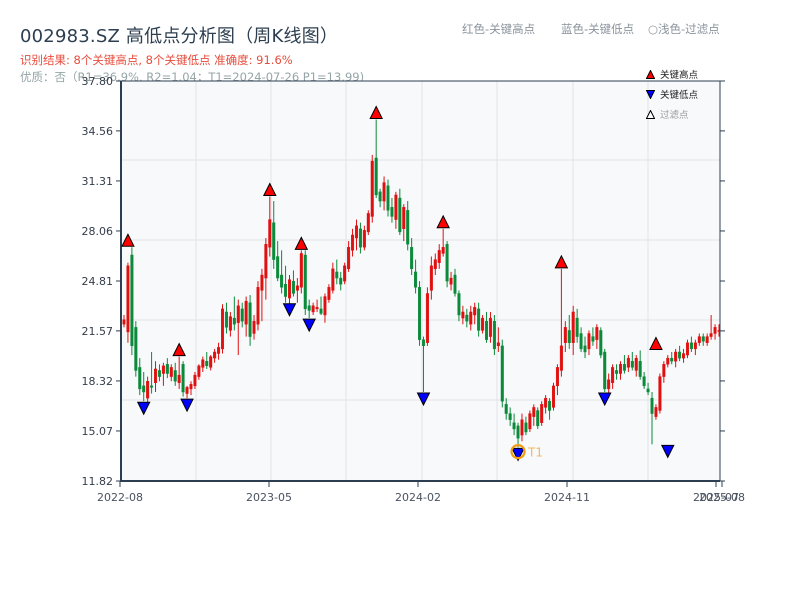  What do you see at coordinates (679, 75) in the screenshot?
I see `legend-label-high: 关键高点` at bounding box center [679, 75].